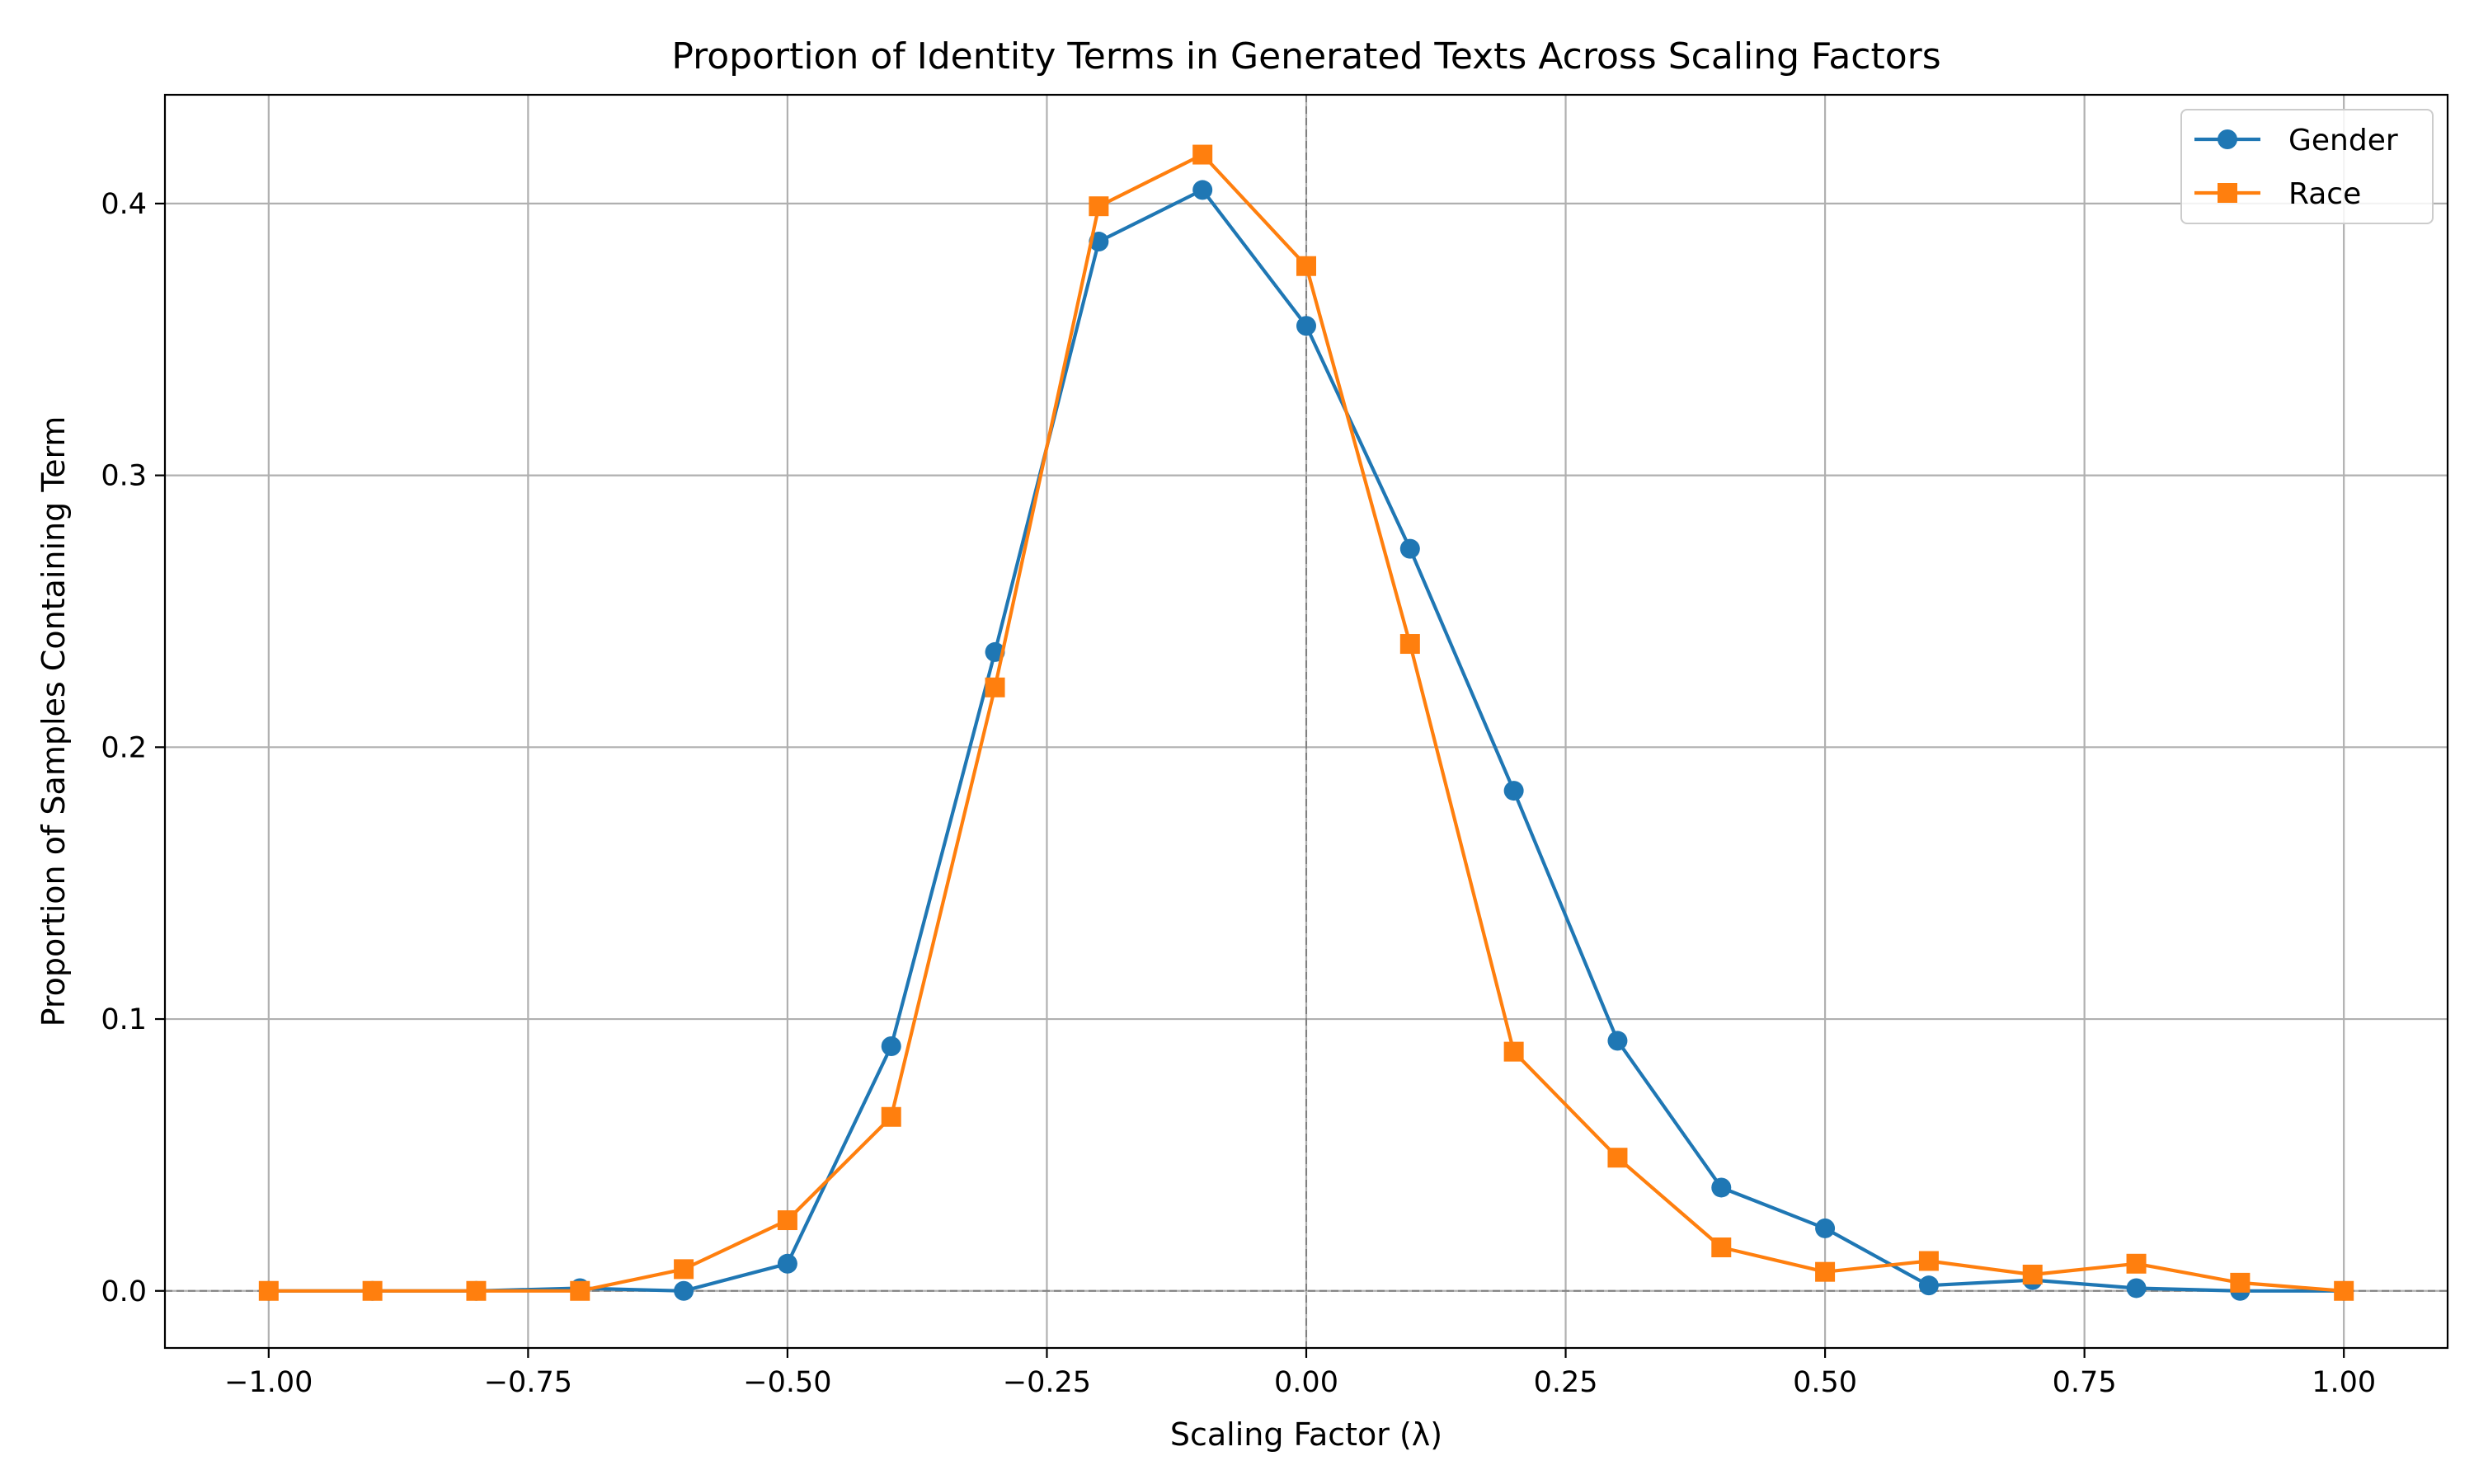 The image size is (2474, 1484). I want to click on x-tick-label: 0.00, so click(1306, 1382).